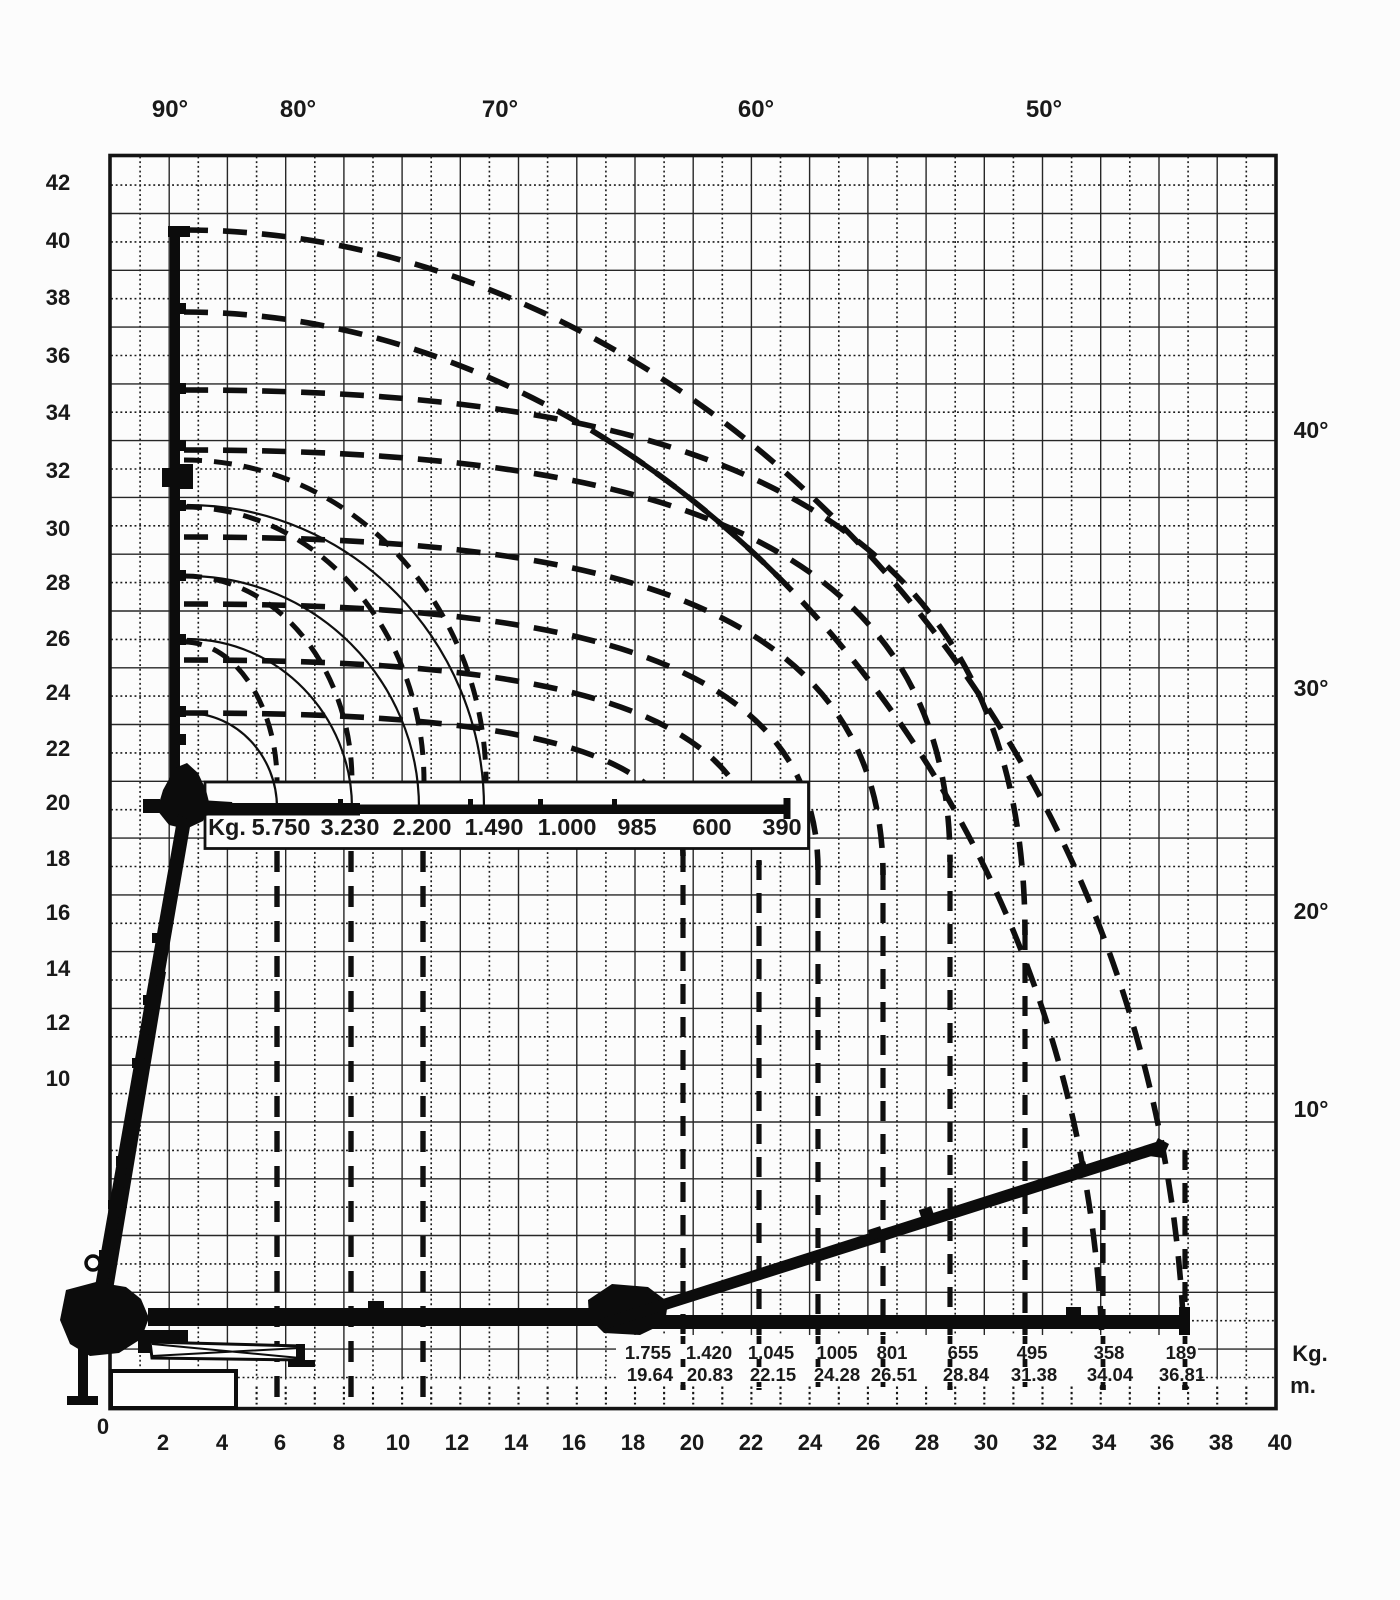  I want to click on svg-text: 189, so click(1181, 1352).